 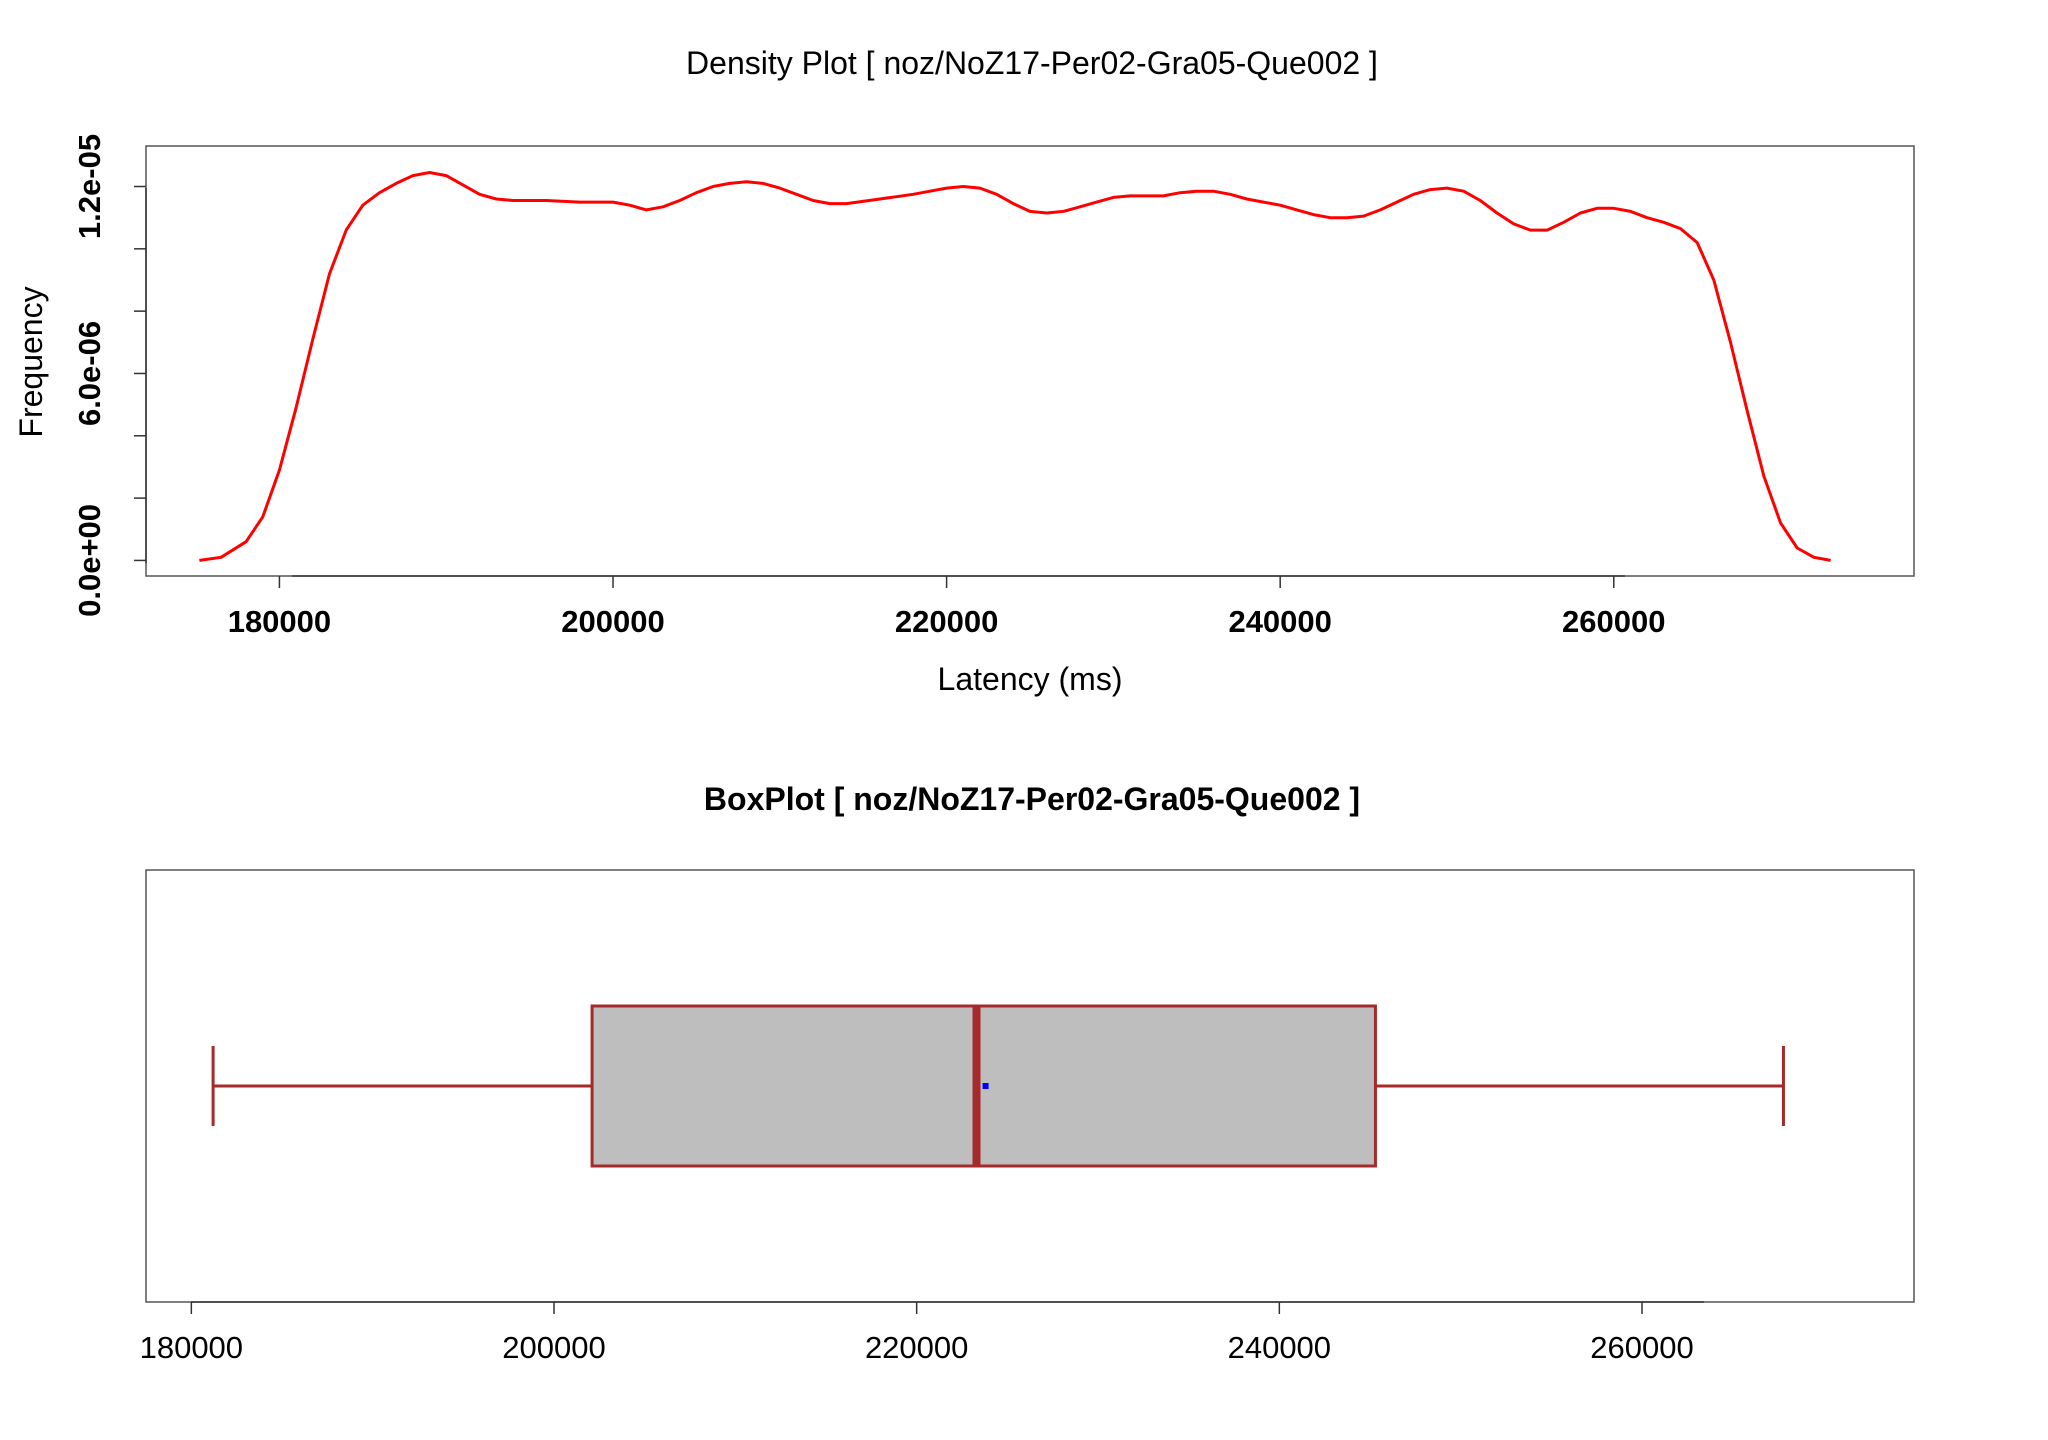 I want to click on density-x-tick-label: 220000, so click(x=946, y=621).